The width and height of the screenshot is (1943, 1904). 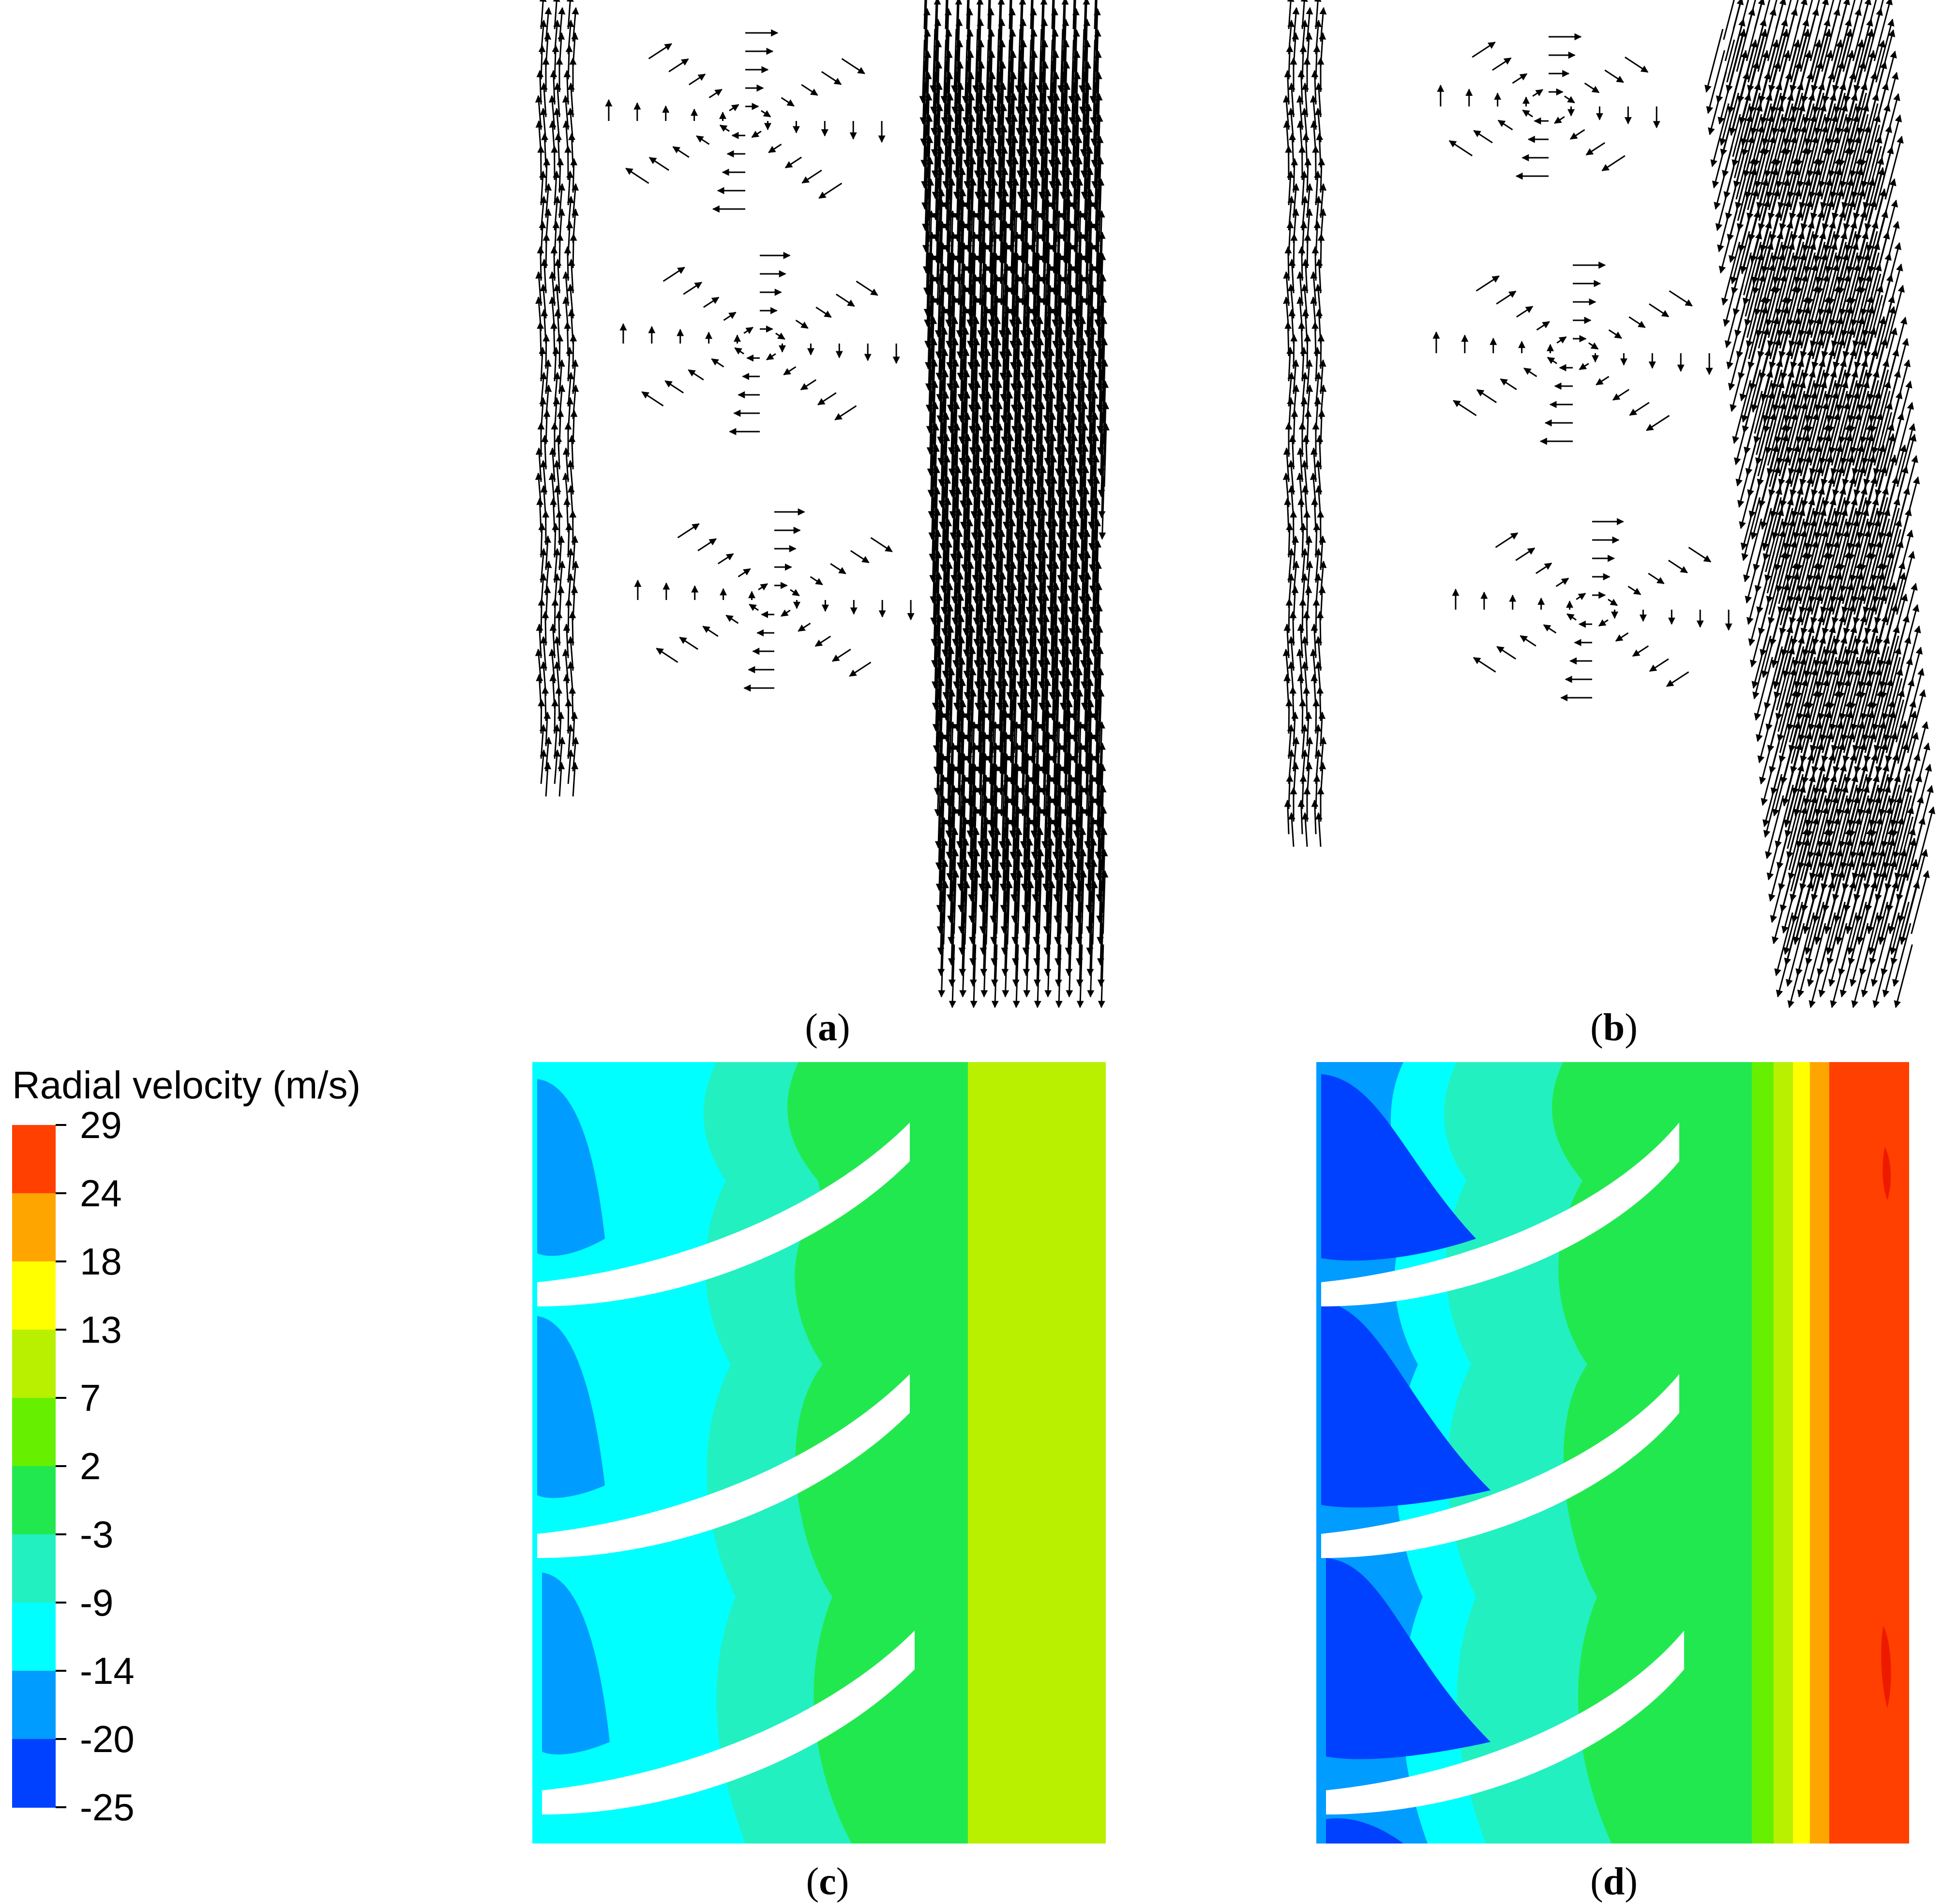 What do you see at coordinates (90, 1398) in the screenshot?
I see `legend-tick-label: 7` at bounding box center [90, 1398].